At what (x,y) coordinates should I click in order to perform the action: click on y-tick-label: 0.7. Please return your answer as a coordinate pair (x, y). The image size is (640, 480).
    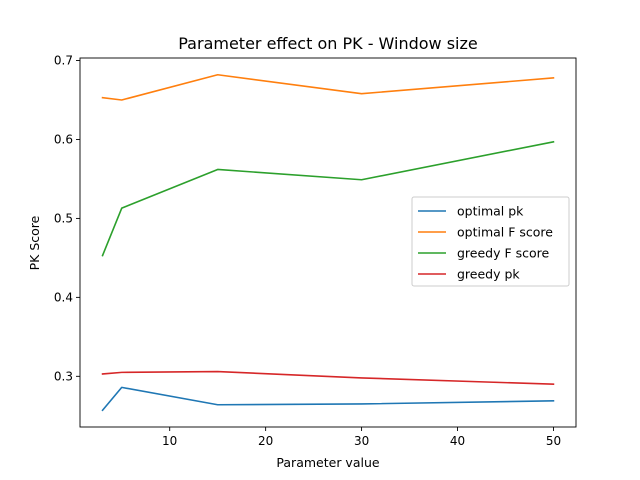
    Looking at the image, I should click on (63, 61).